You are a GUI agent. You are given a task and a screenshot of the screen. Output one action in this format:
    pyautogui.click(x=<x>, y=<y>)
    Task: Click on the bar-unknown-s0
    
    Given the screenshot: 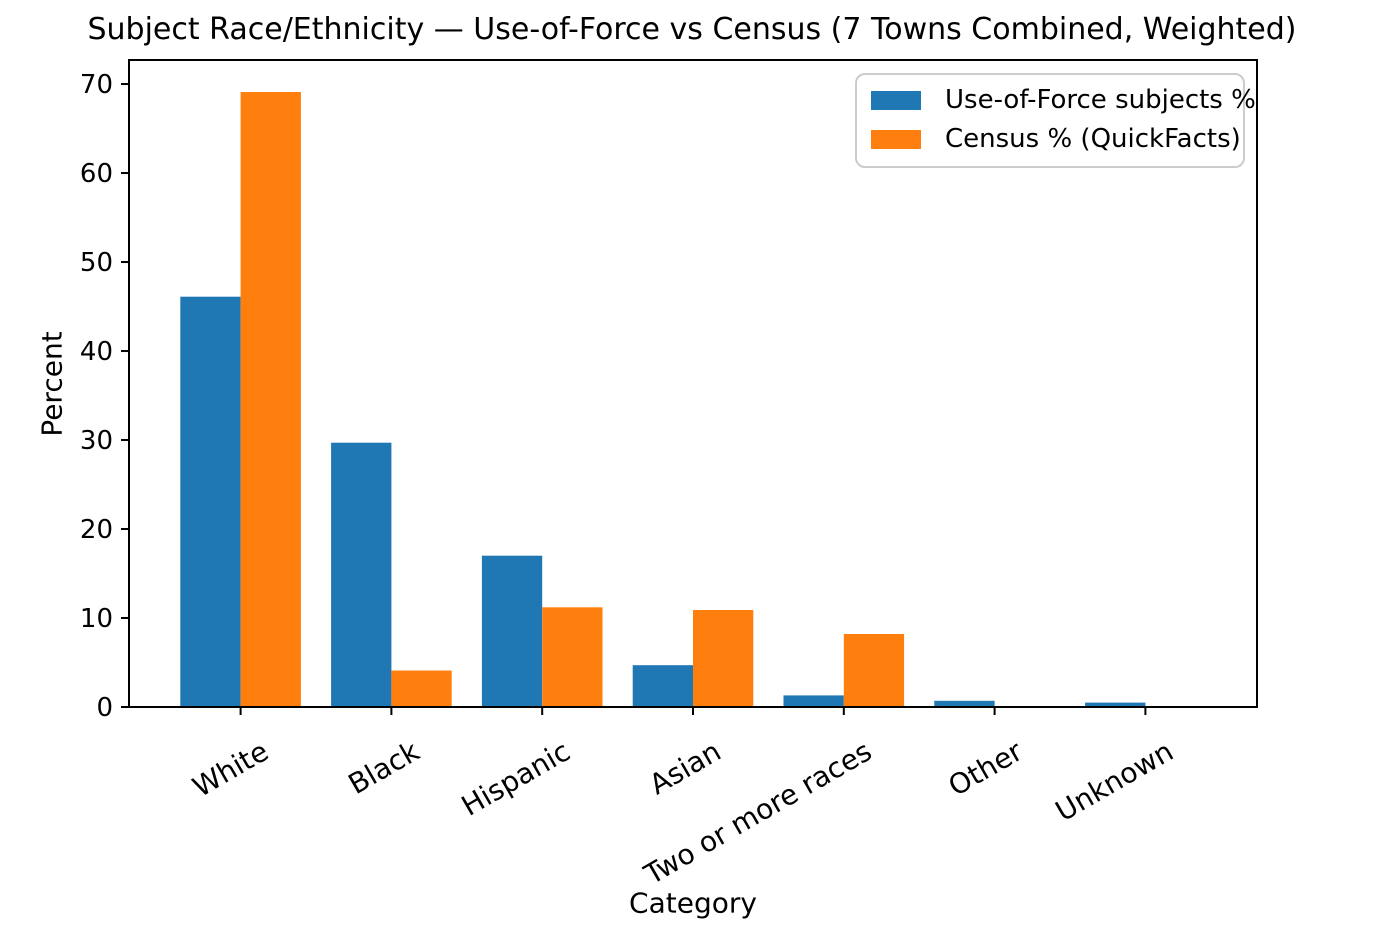 What is the action you would take?
    pyautogui.click(x=1115, y=704)
    